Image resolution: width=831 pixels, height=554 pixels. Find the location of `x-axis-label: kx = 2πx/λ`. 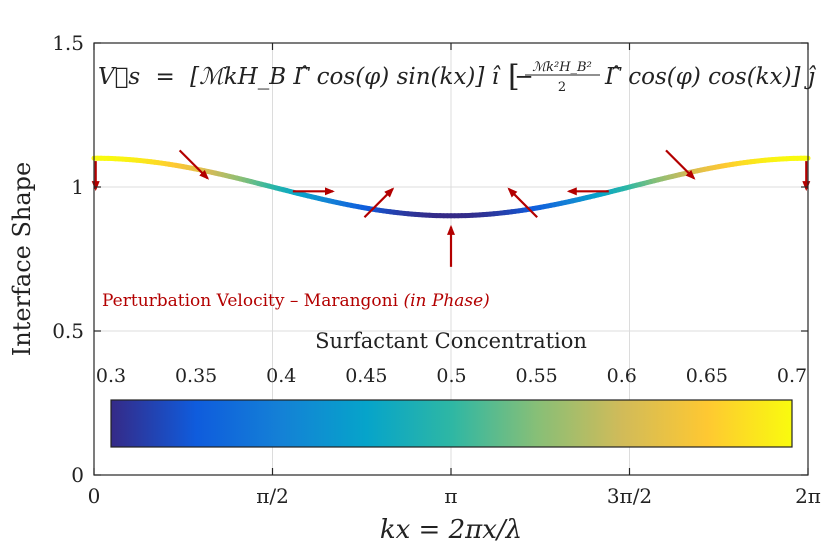

x-axis-label: kx = 2πx/λ is located at coordinates (451, 530).